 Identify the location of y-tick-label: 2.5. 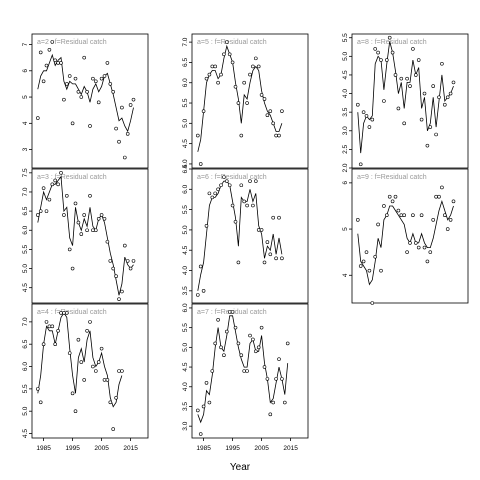
(345, 148).